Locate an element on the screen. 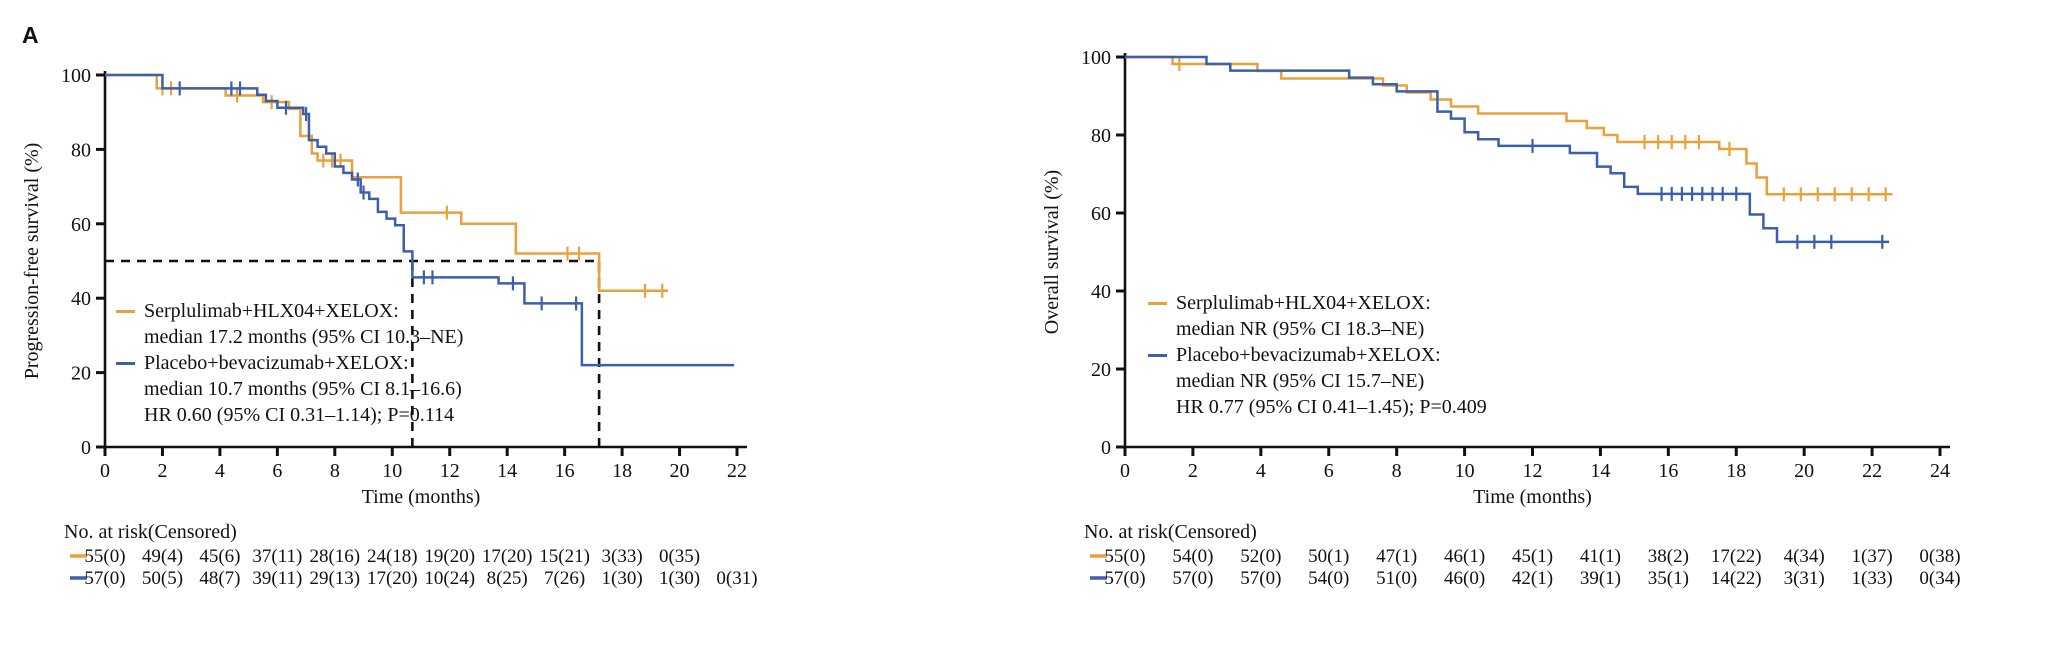  risk-table-value: 1(37) is located at coordinates (1872, 556).